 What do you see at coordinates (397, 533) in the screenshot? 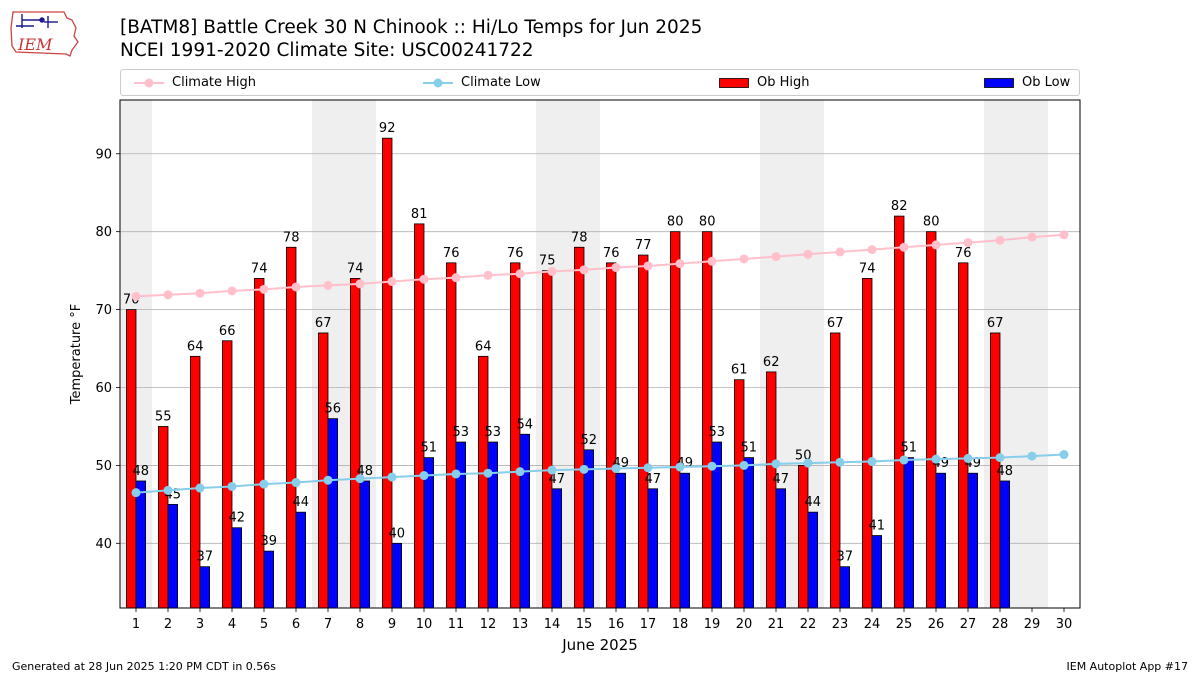
I see `ob-low-value-label: 40` at bounding box center [397, 533].